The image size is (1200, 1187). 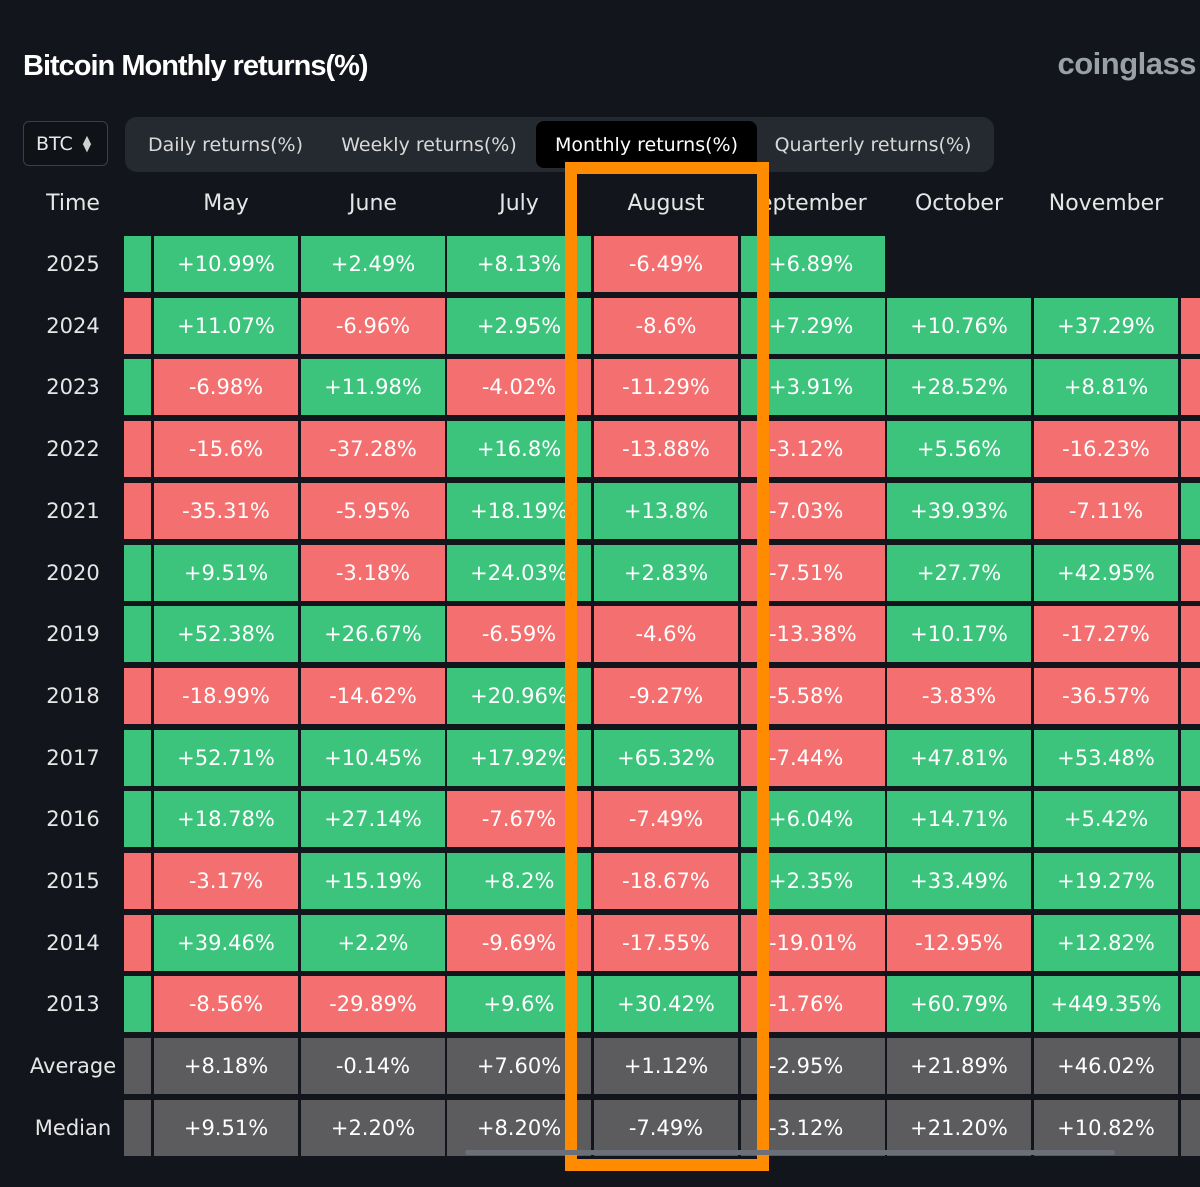 What do you see at coordinates (959, 758) in the screenshot?
I see `table-cell: +47.81%` at bounding box center [959, 758].